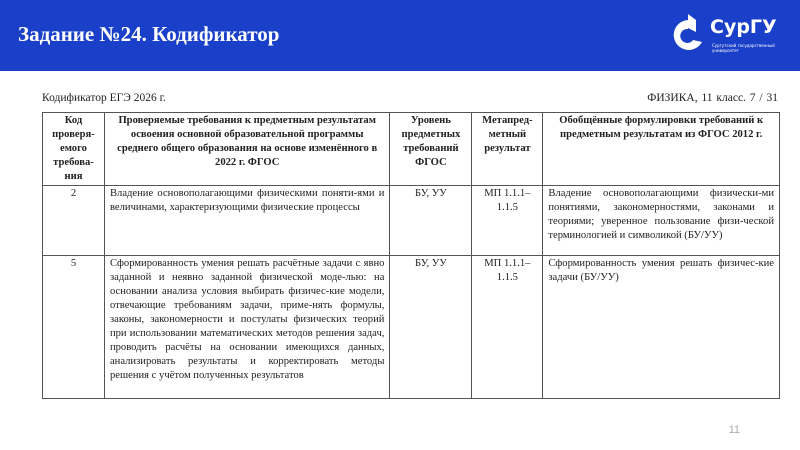 The image size is (800, 450). Describe the element at coordinates (507, 149) in the screenshot. I see `column-header: Метапред-метный результат` at that location.